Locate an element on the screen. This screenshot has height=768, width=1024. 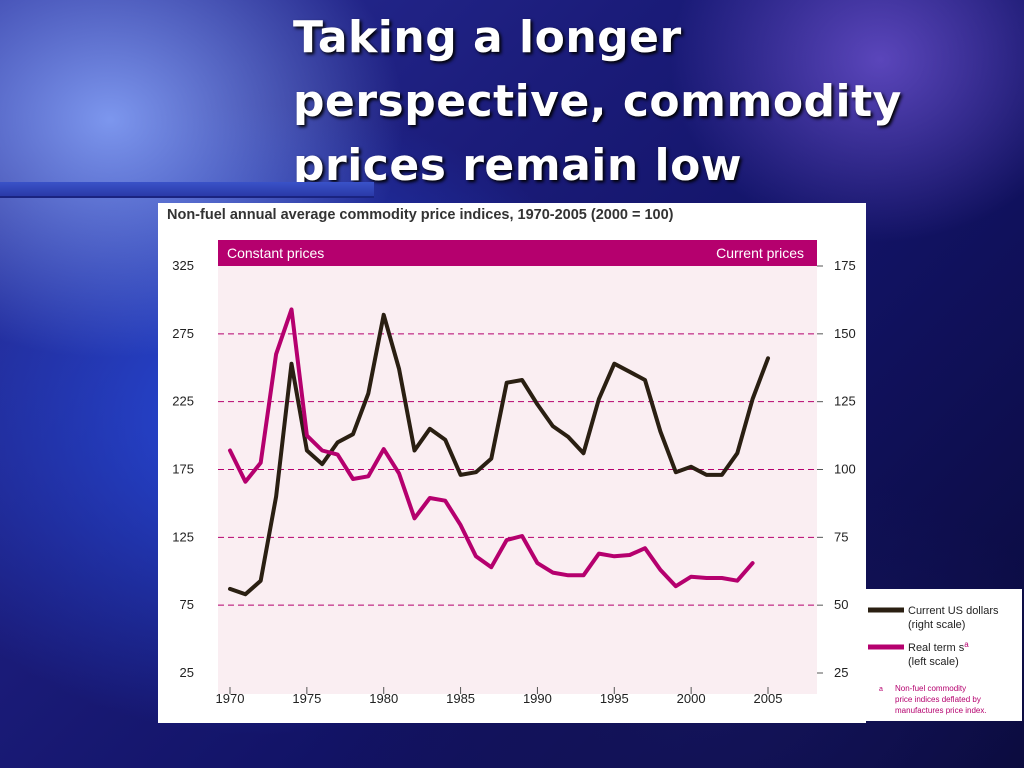
legend-sublabel-current: (right scale) is located at coordinates (936, 625).